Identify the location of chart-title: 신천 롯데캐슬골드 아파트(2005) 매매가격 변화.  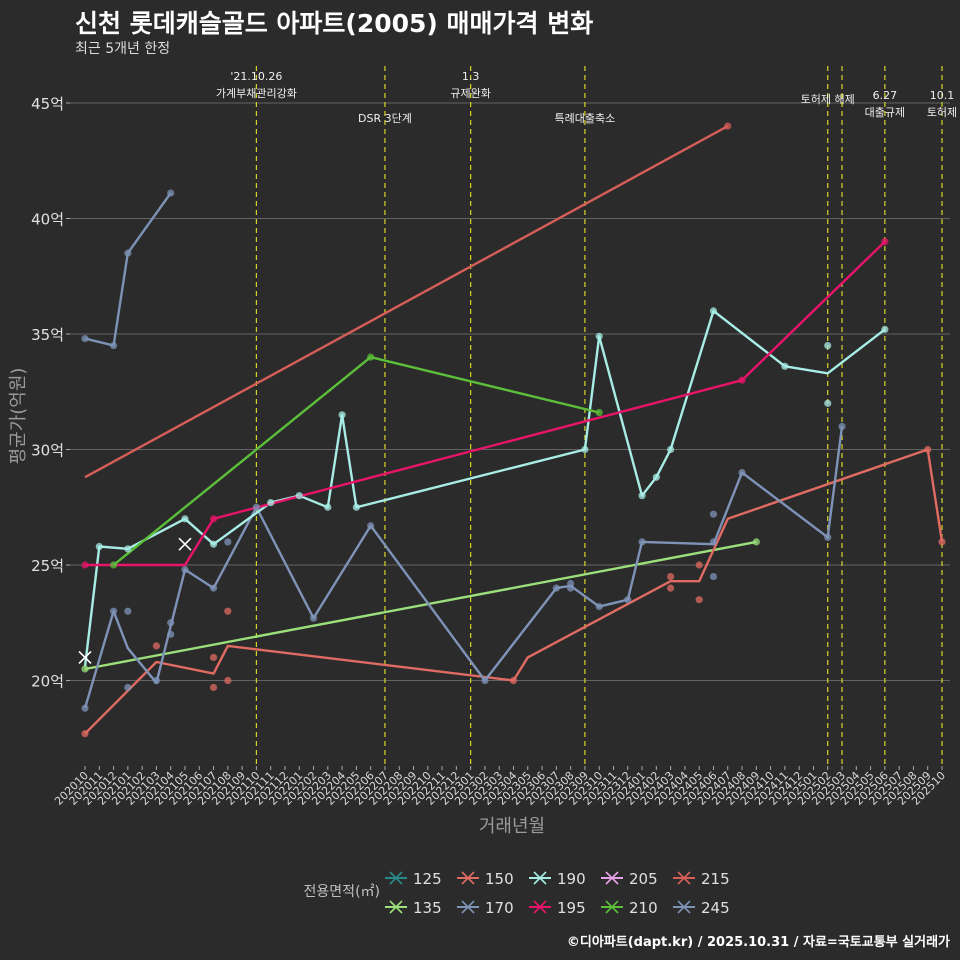
(334, 23).